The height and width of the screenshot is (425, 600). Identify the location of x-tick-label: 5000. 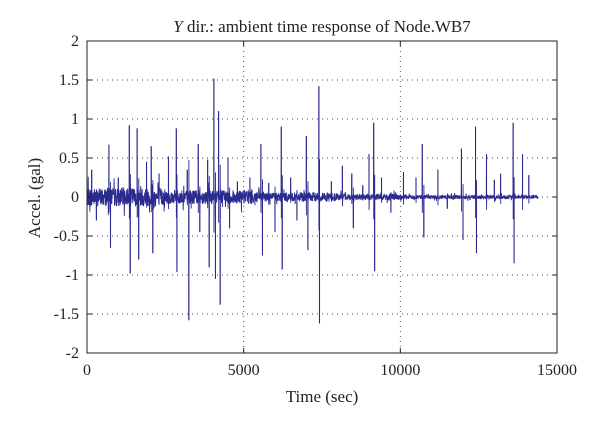
(244, 370).